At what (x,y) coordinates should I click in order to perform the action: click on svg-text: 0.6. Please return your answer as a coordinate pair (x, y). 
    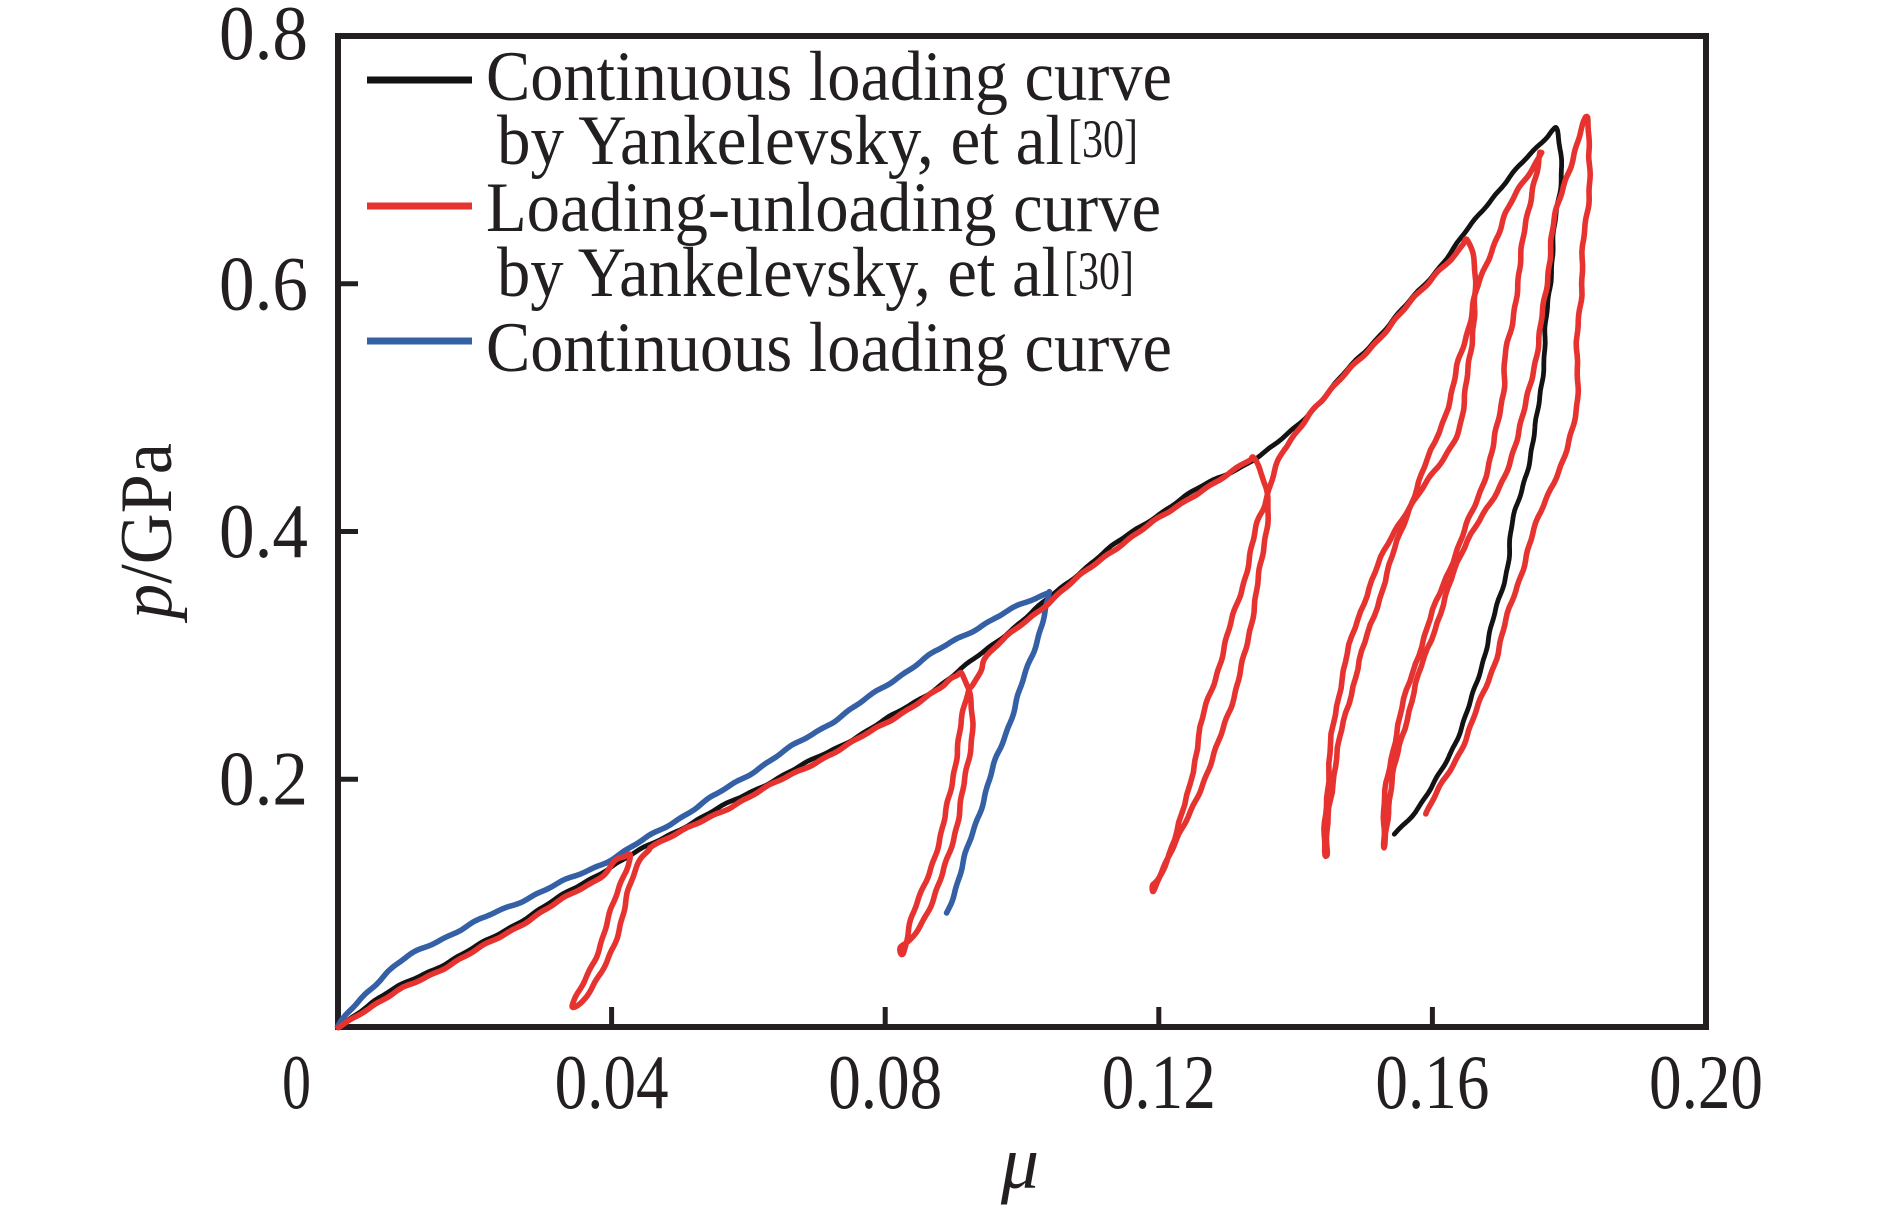
    Looking at the image, I should click on (263, 284).